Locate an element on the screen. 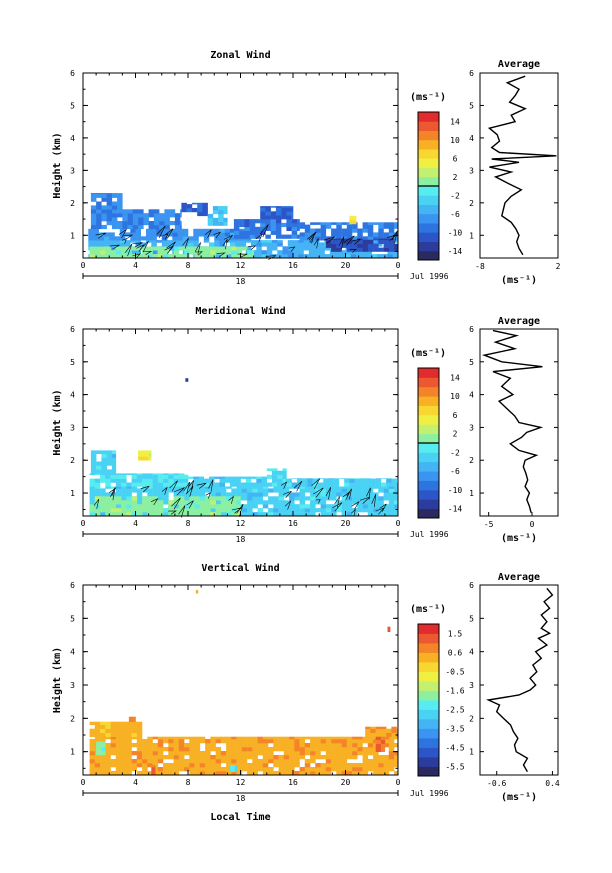 This screenshot has height=873, width=612. average-title: Average is located at coordinates (519, 64).